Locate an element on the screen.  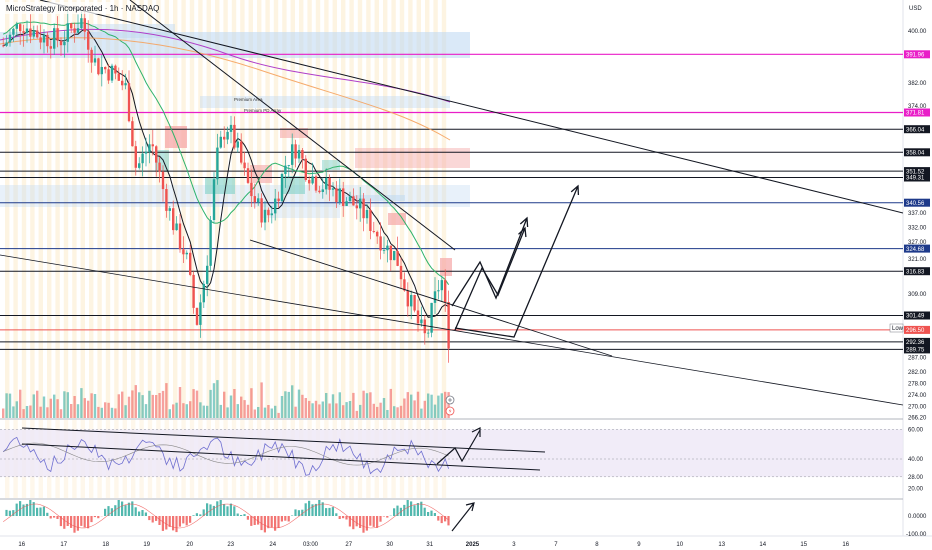
rsi-indicator is located at coordinates (451, 452).